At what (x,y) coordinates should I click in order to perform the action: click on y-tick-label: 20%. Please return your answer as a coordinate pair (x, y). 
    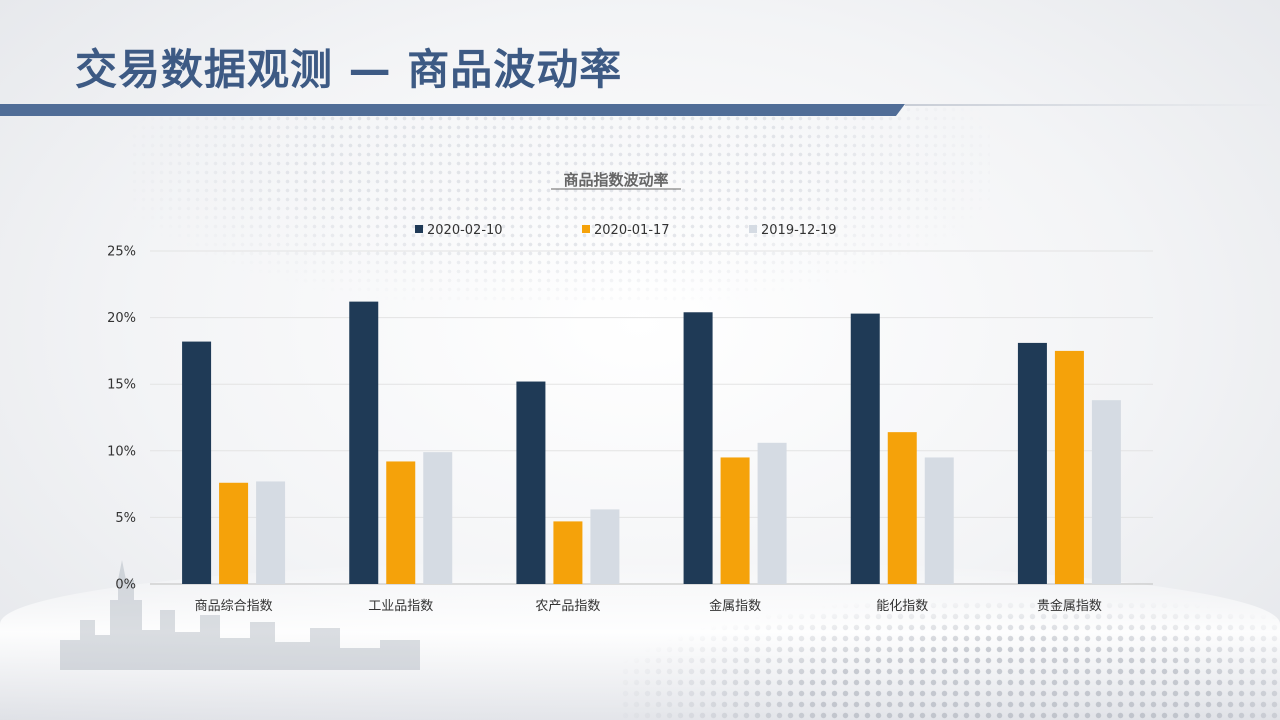
    Looking at the image, I should click on (121, 318).